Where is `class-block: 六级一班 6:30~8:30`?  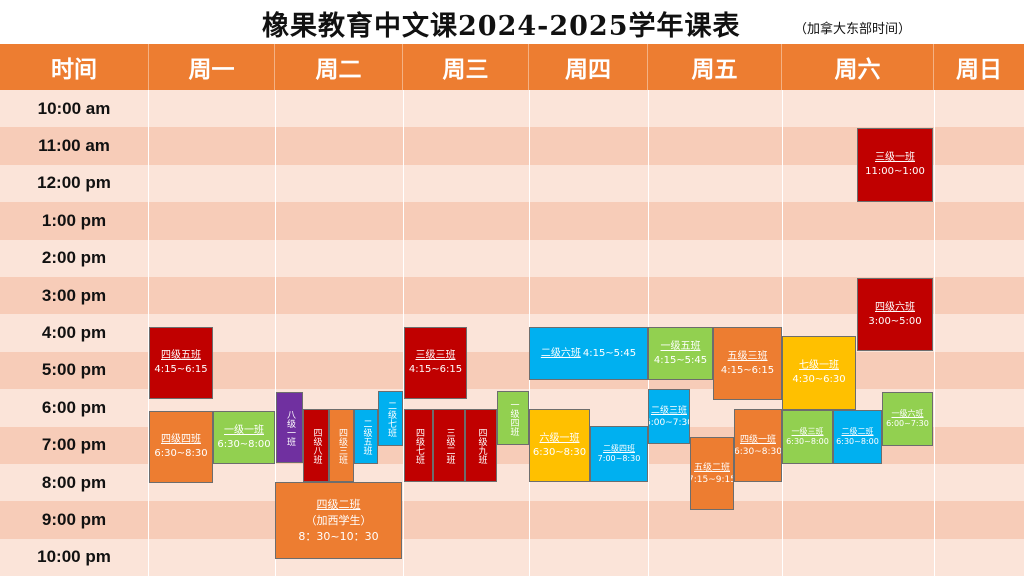 class-block: 六级一班 6:30~8:30 is located at coordinates (559, 445).